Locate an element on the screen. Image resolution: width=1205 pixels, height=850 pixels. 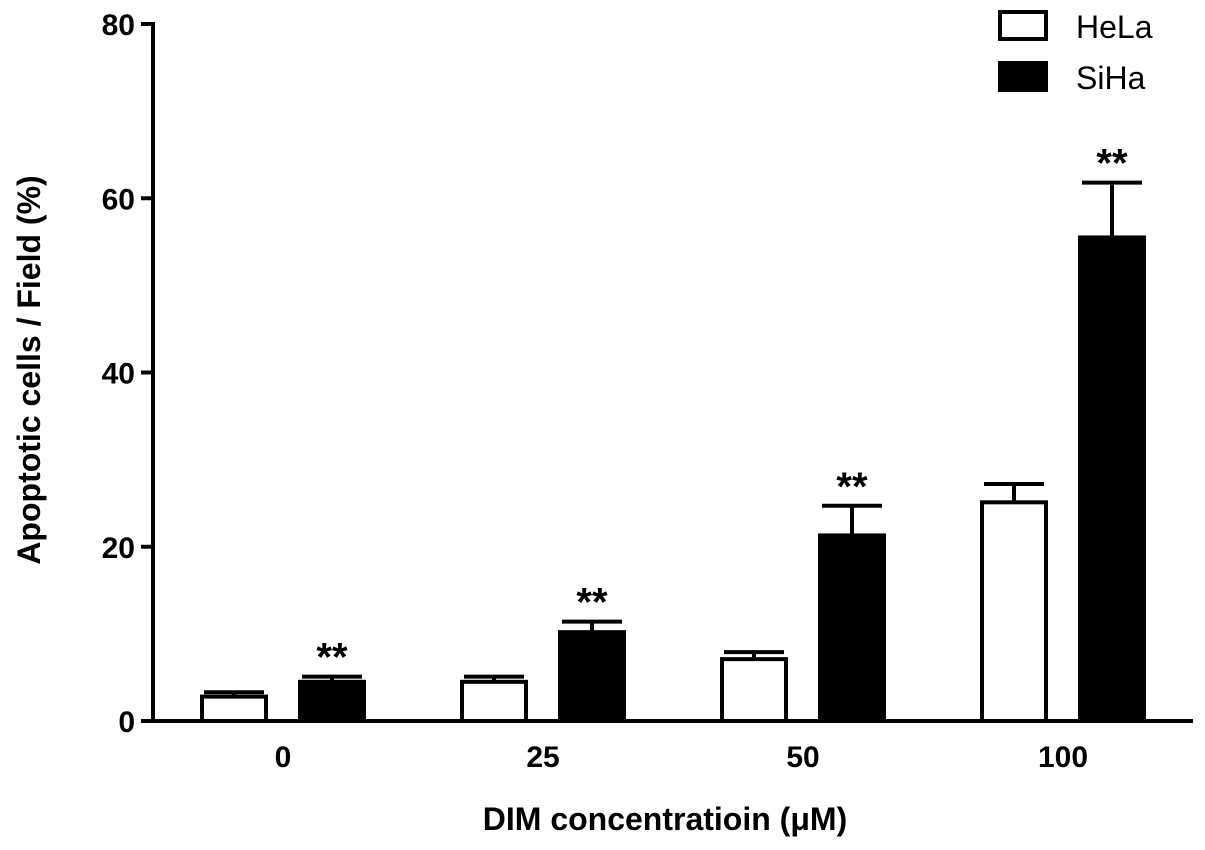
legend: HeLa SiHa is located at coordinates (1075, 52).